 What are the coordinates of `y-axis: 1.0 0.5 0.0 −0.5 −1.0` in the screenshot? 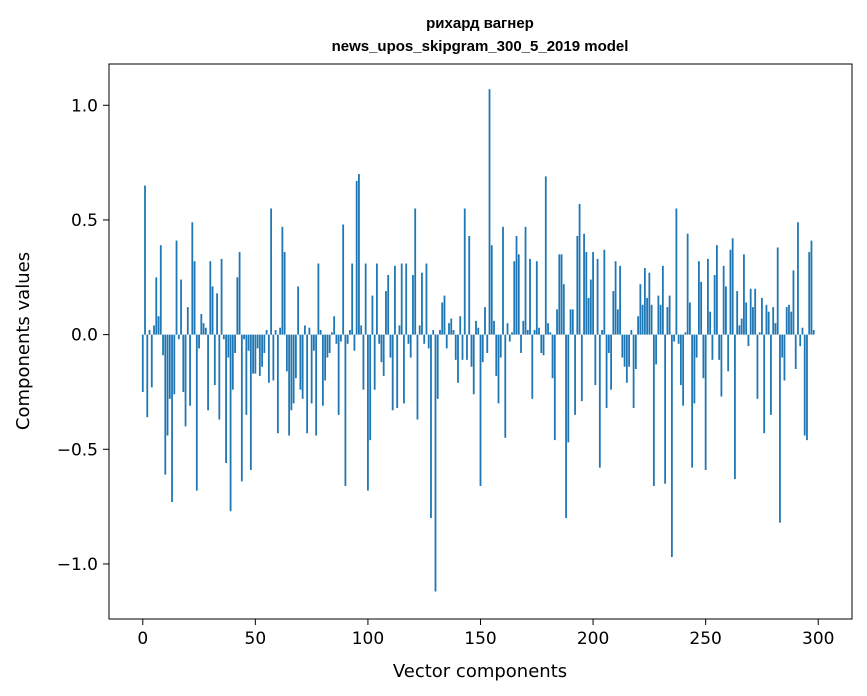 It's located at (83, 335).